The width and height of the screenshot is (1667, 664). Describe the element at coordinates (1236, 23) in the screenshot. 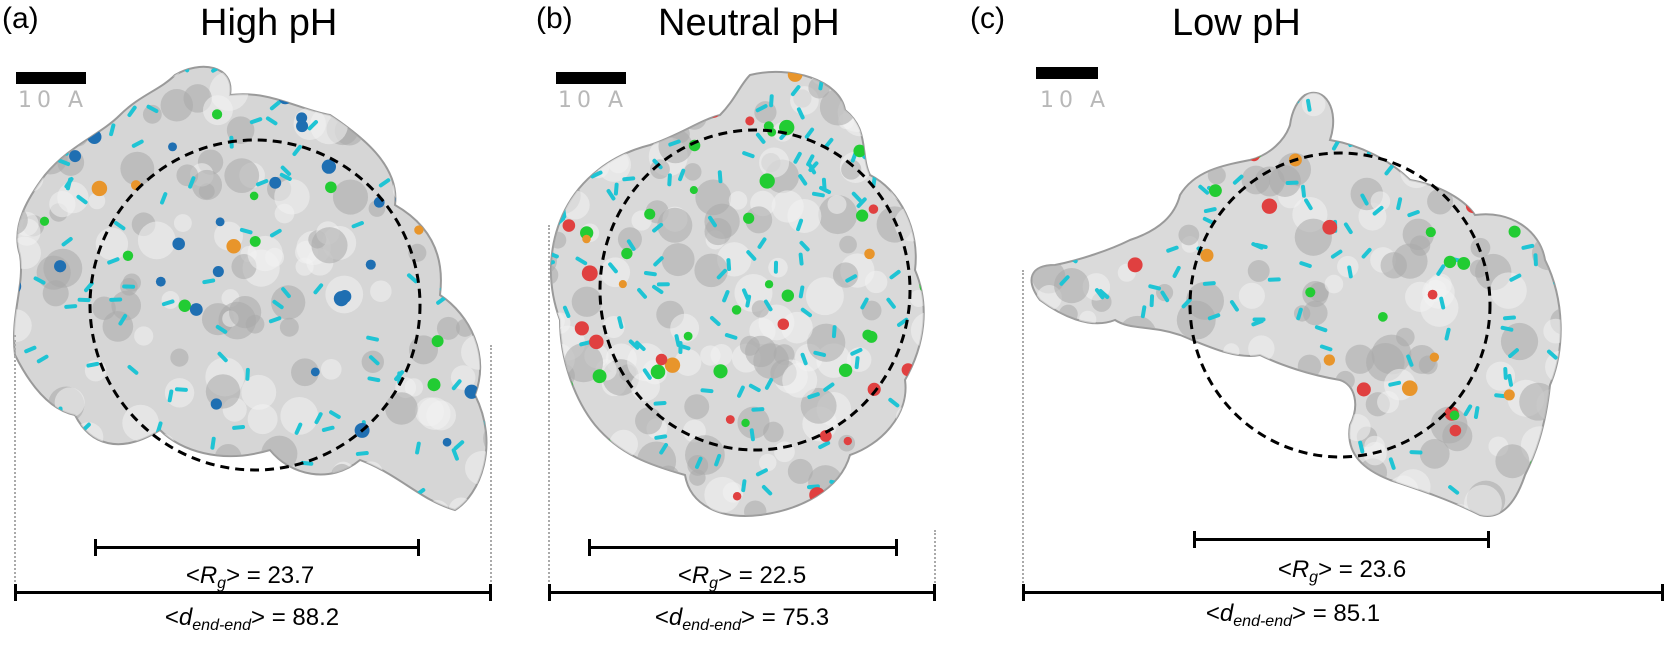

I see `panel-title: Low pH` at that location.